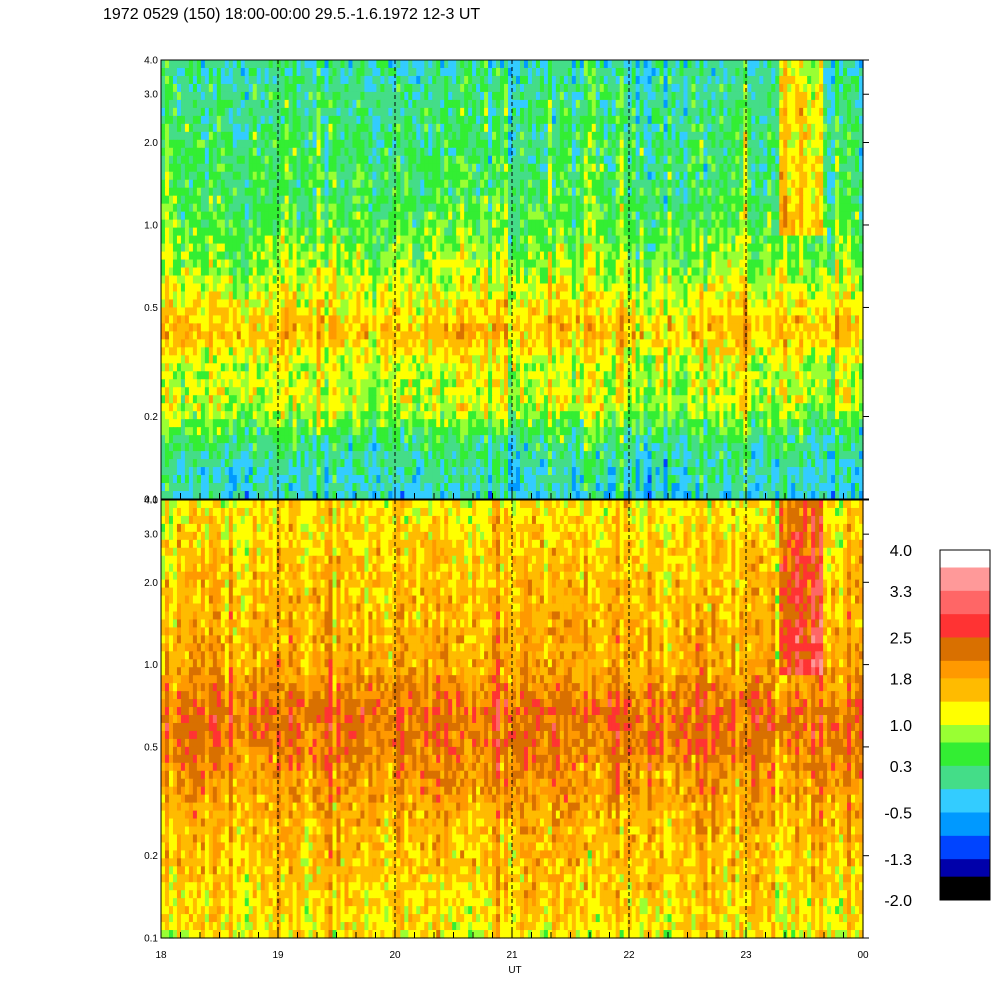 This screenshot has width=1000, height=1000. Describe the element at coordinates (898, 901) in the screenshot. I see `colorbar-tick-label: -2.0` at that location.